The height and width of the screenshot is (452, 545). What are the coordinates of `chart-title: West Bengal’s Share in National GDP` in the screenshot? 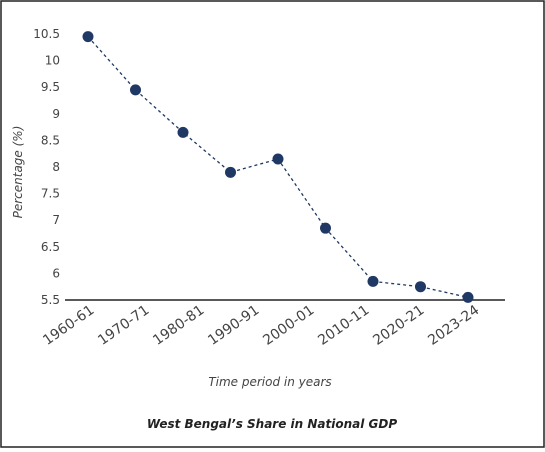 It's located at (272, 424).